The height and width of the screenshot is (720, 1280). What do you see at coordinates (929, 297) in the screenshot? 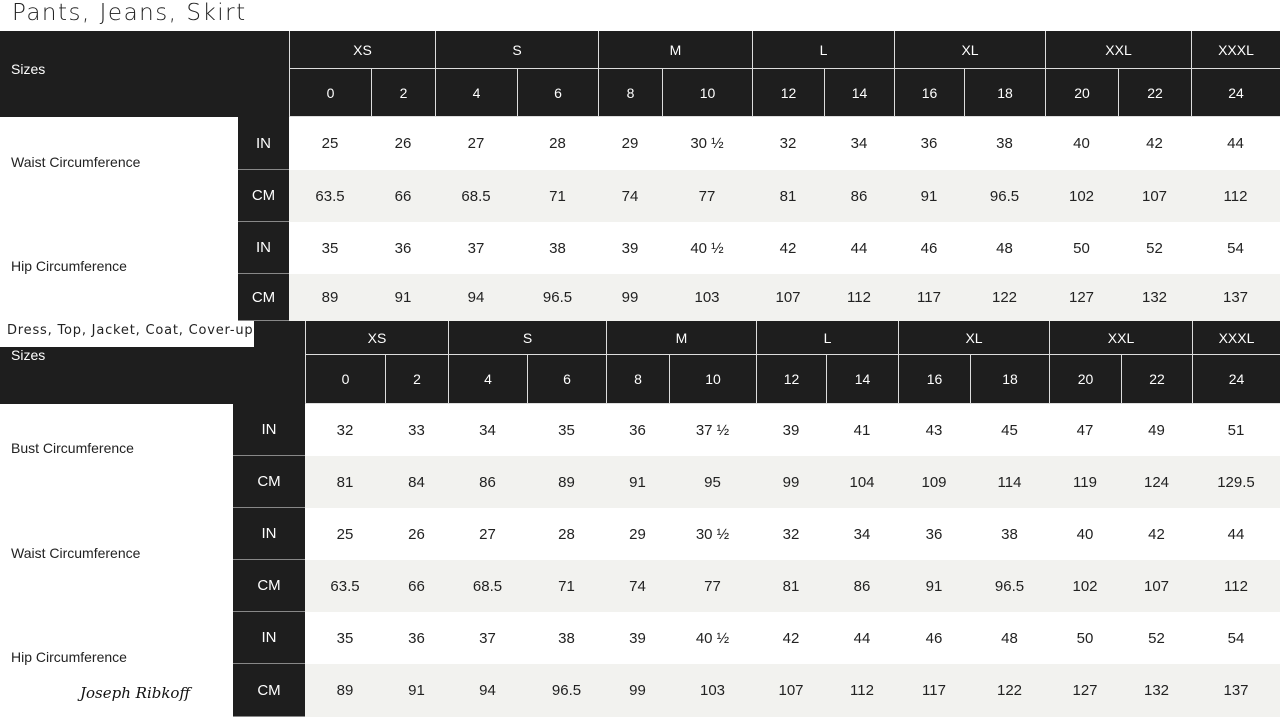
I see `table-cell: 117` at bounding box center [929, 297].